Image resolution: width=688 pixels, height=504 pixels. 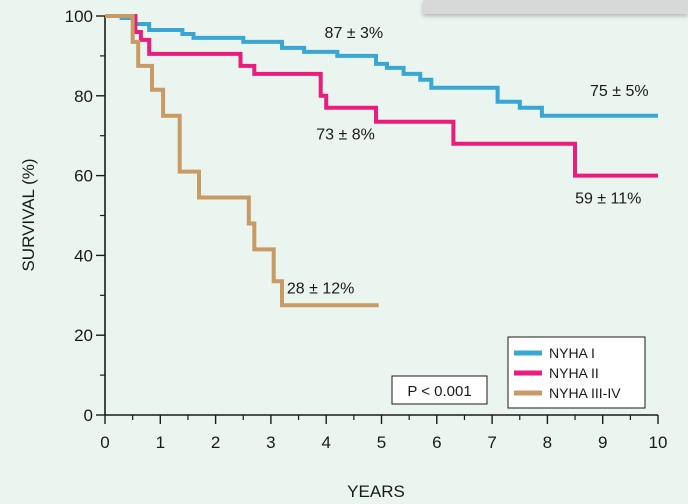 What do you see at coordinates (83, 335) in the screenshot?
I see `y-tick-label-20: 20` at bounding box center [83, 335].